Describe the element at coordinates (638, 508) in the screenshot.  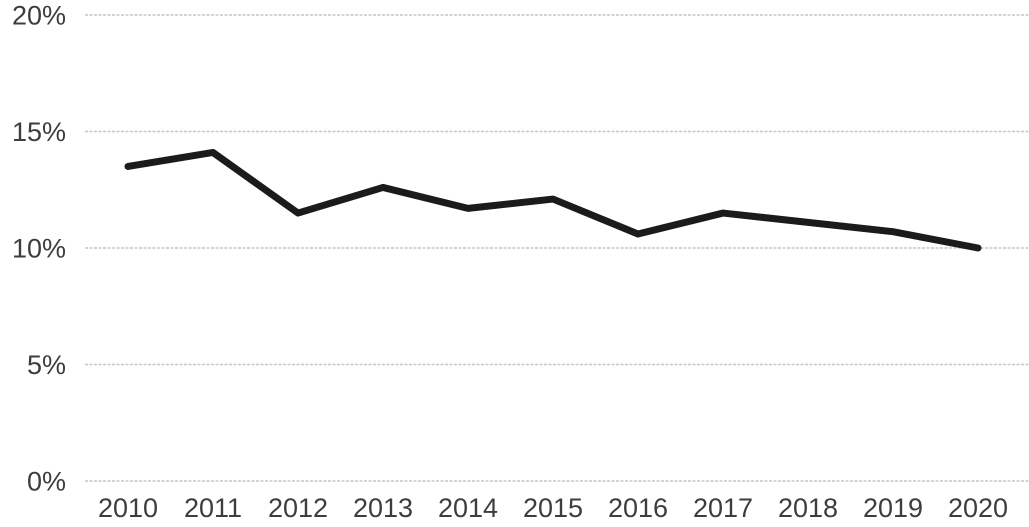
I see `x-tick-label: 2016` at that location.